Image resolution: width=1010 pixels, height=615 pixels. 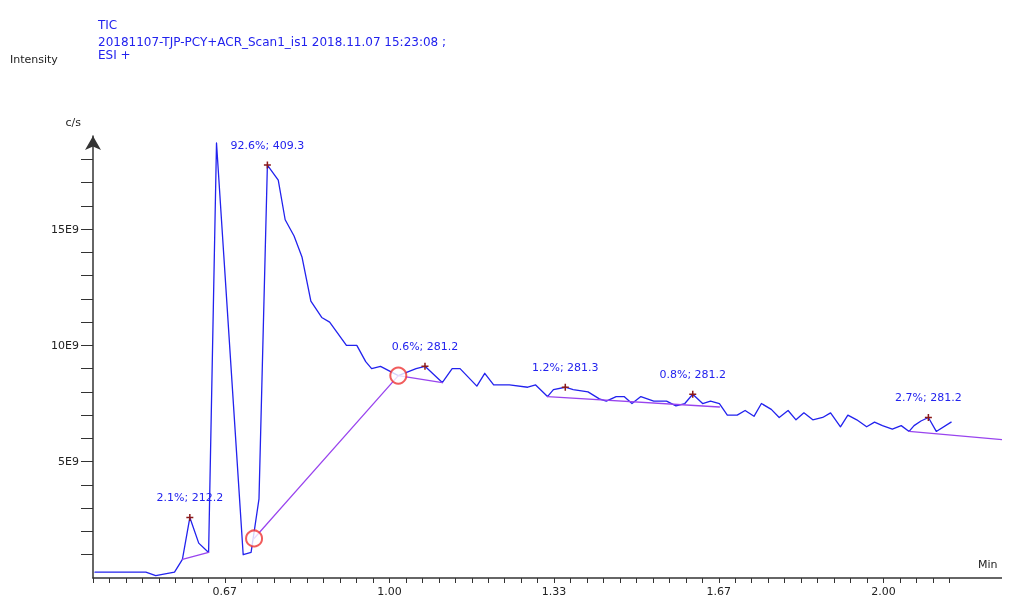 What do you see at coordinates (34, 59) in the screenshot?
I see `text: Intensity` at bounding box center [34, 59].